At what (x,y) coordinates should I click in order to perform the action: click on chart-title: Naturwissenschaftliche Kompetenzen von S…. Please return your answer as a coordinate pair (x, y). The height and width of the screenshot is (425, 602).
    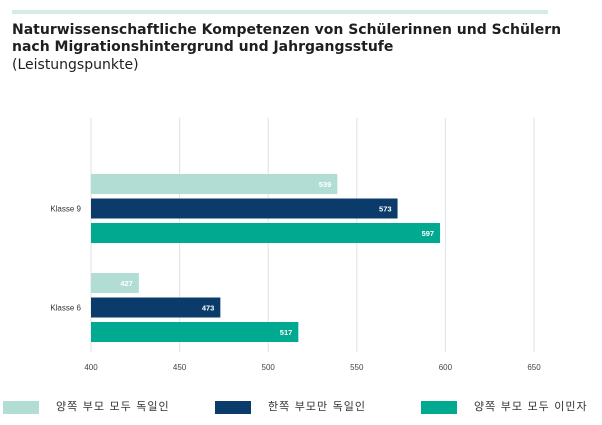
    Looking at the image, I should click on (292, 39).